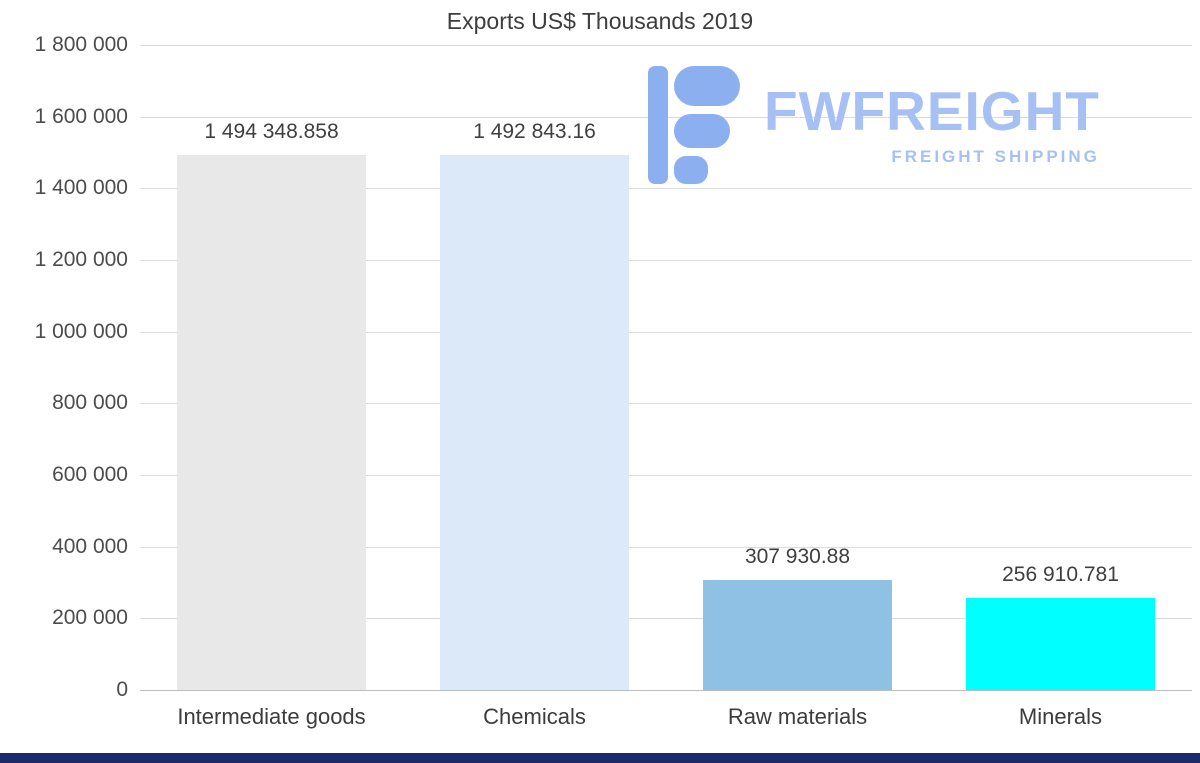 The image size is (1200, 763). I want to click on watermark: FWFREIGHT FREIGHT SHIPPING, so click(874, 125).